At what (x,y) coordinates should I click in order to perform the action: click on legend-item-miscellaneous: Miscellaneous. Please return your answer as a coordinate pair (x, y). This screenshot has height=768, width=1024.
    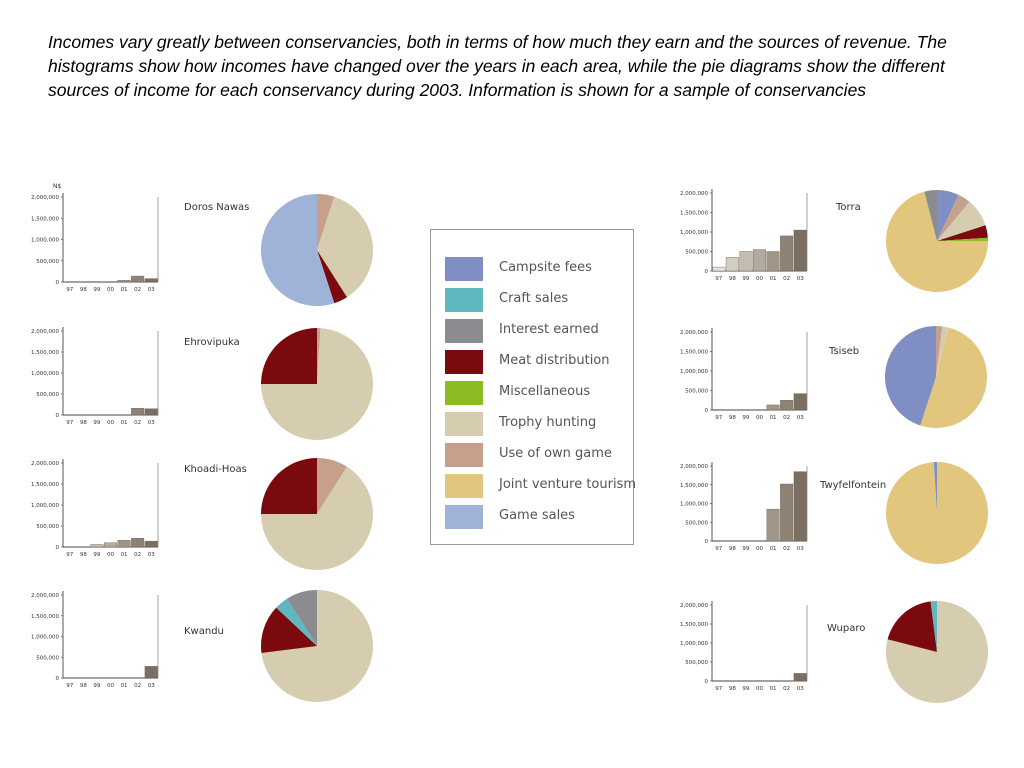
    Looking at the image, I should click on (540, 393).